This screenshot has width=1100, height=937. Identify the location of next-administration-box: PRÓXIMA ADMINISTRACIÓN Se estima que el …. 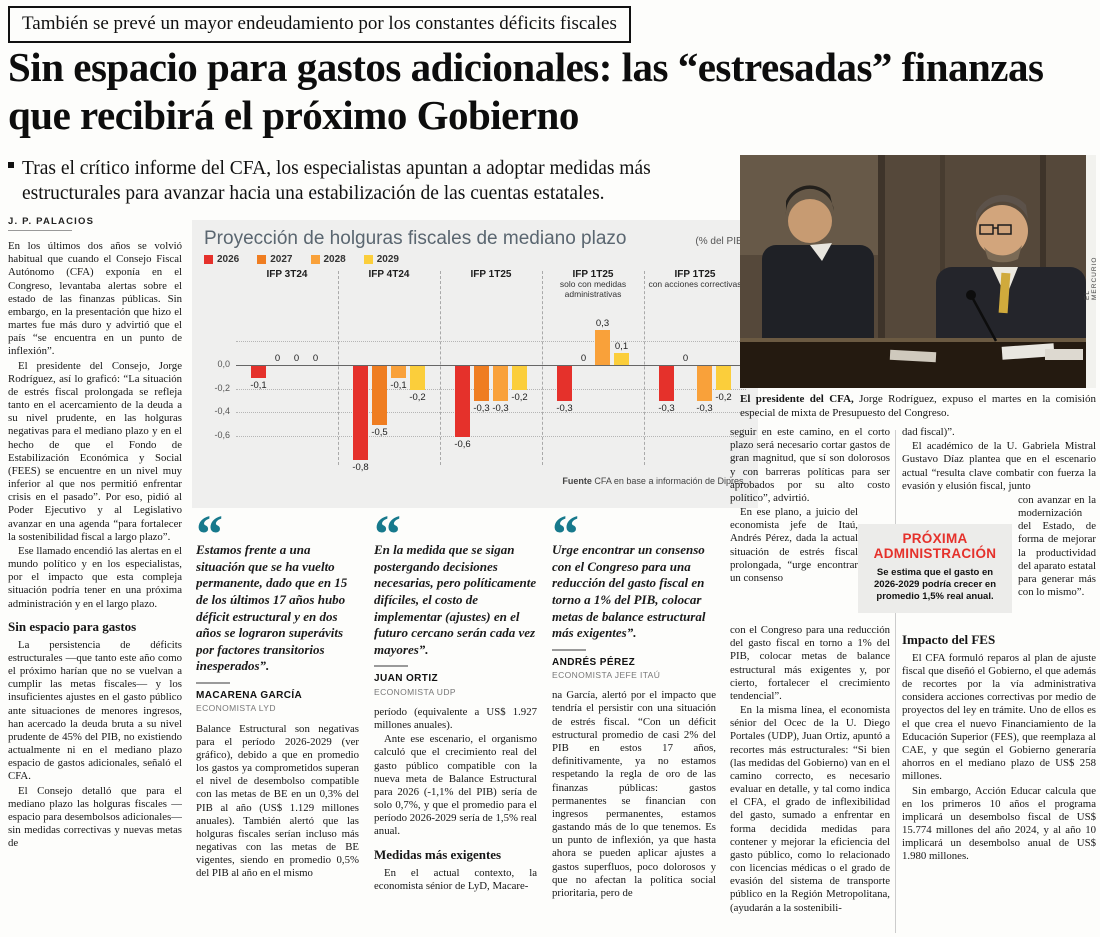
(935, 568).